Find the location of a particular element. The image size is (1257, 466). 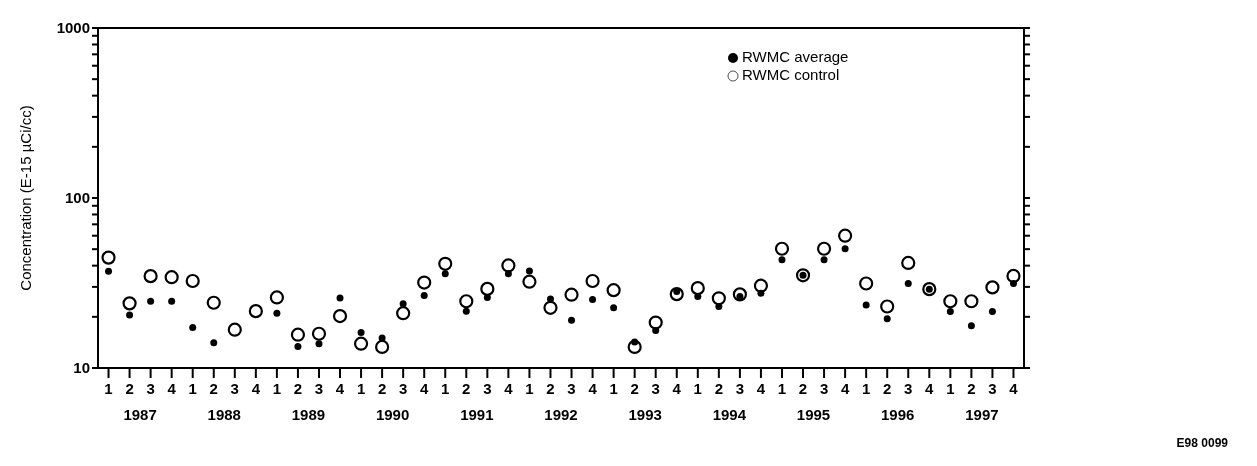

text: 1995 is located at coordinates (813, 414).